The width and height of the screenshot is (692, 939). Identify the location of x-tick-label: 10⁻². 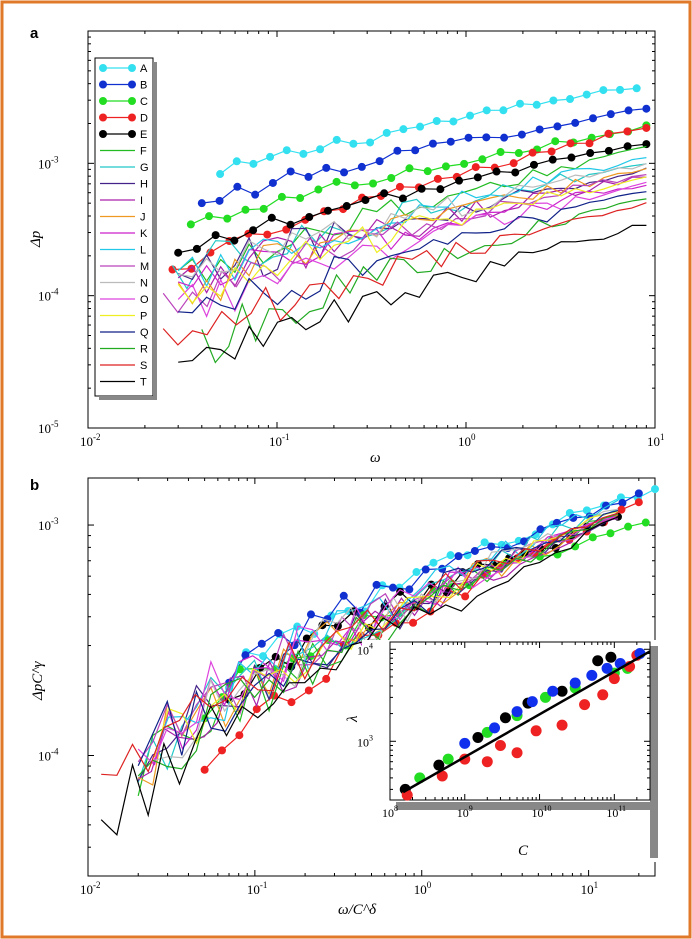
(90, 440).